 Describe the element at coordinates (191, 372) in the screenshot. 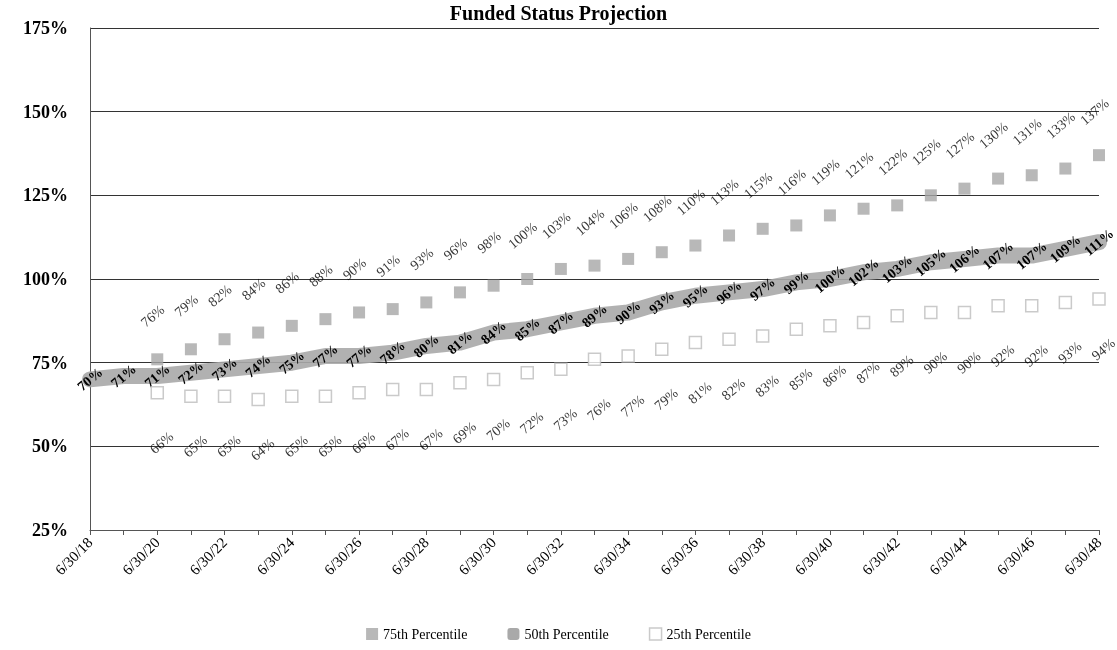

I see `data-label: 72%` at that location.